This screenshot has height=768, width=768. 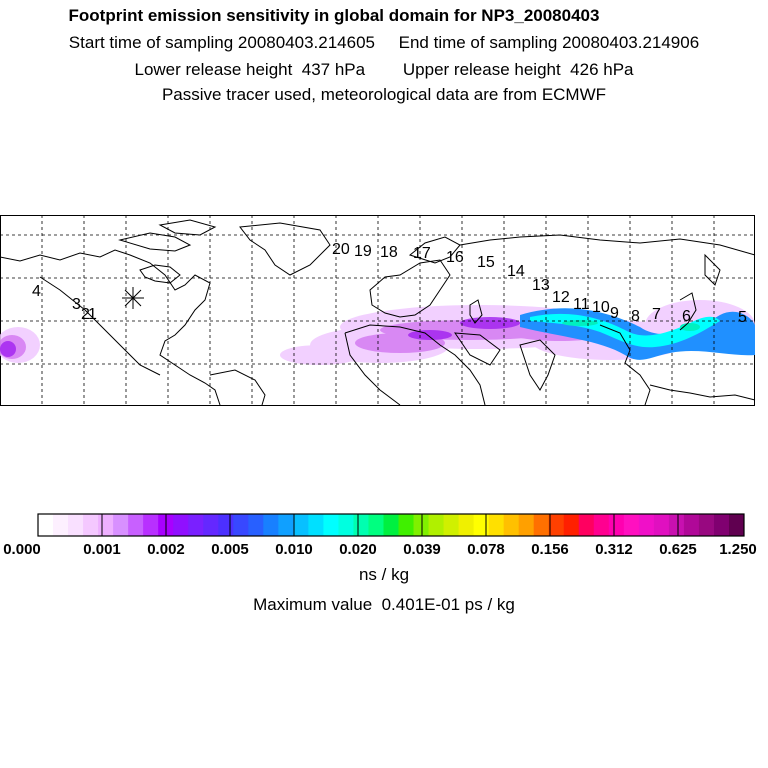 I want to click on coast-europe, so click(x=410, y=288).